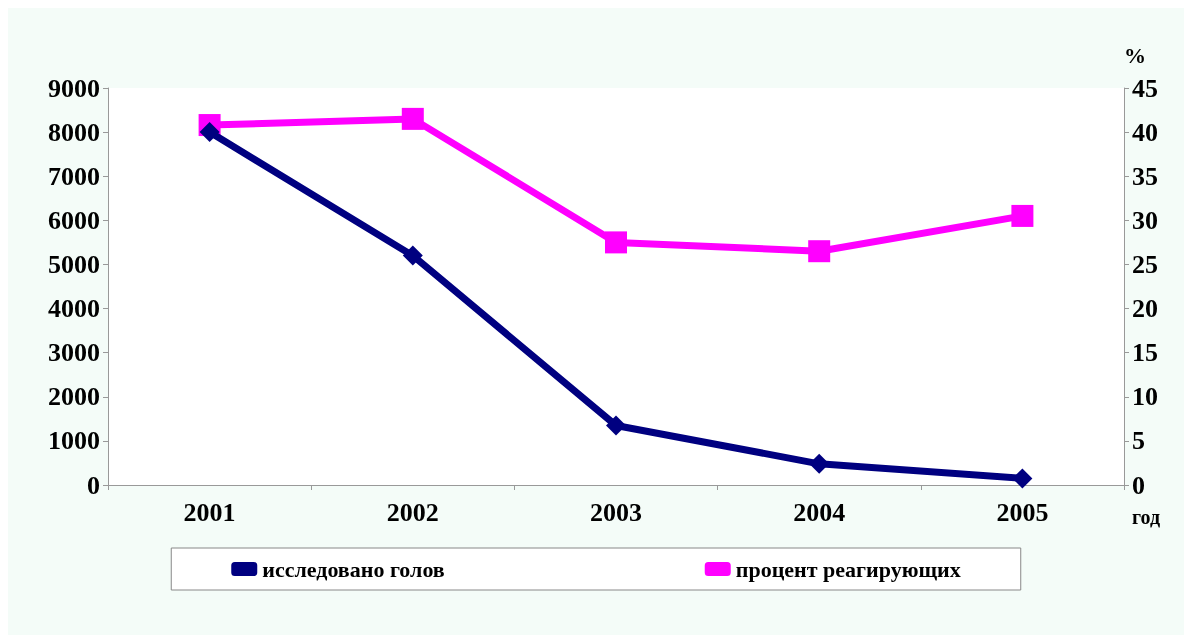 Image resolution: width=1192 pixels, height=643 pixels. Describe the element at coordinates (74, 132) in the screenshot. I see `y-tick-label: 8000` at that location.